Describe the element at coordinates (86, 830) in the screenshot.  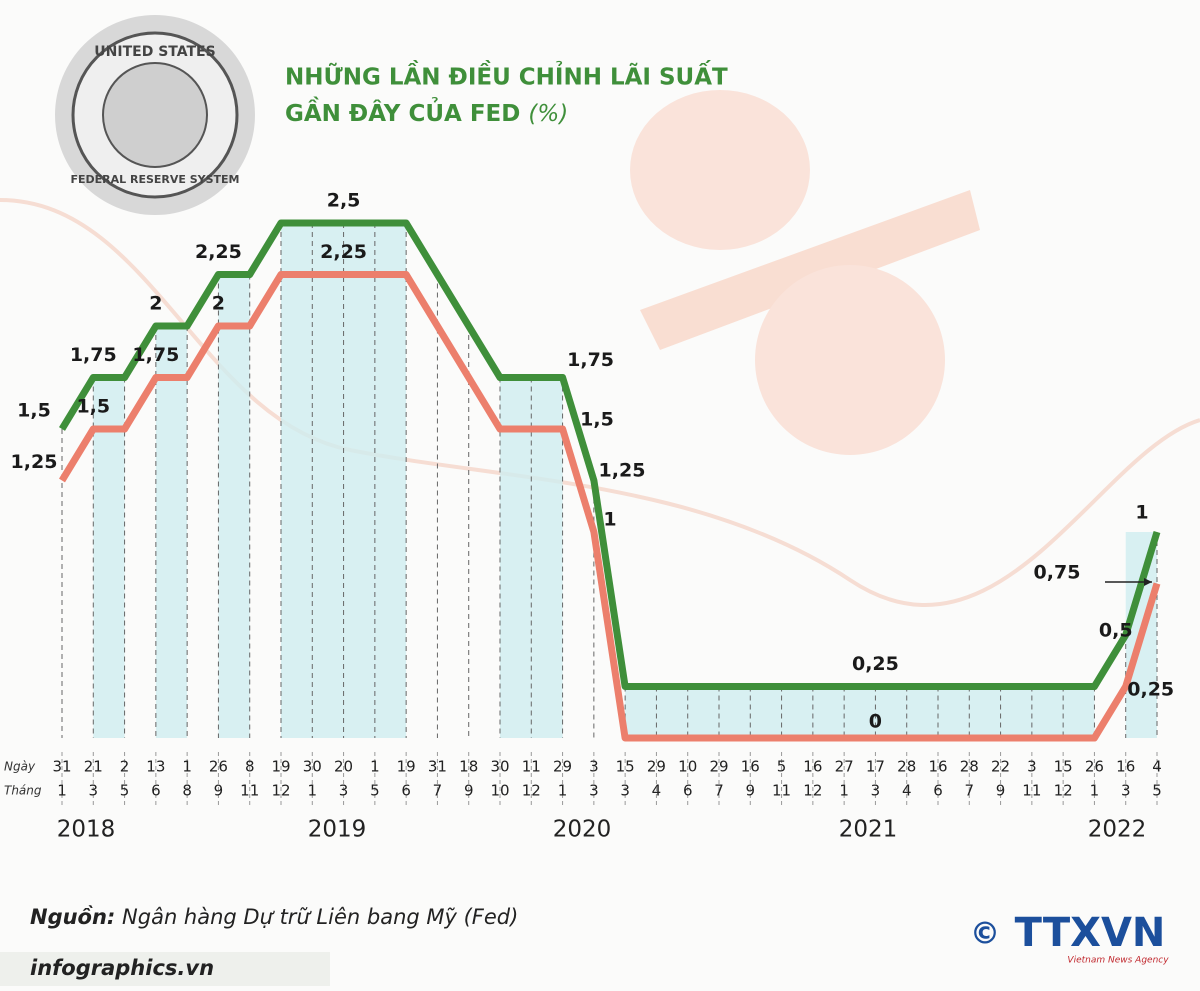
I see `year-label: 2018` at that location.